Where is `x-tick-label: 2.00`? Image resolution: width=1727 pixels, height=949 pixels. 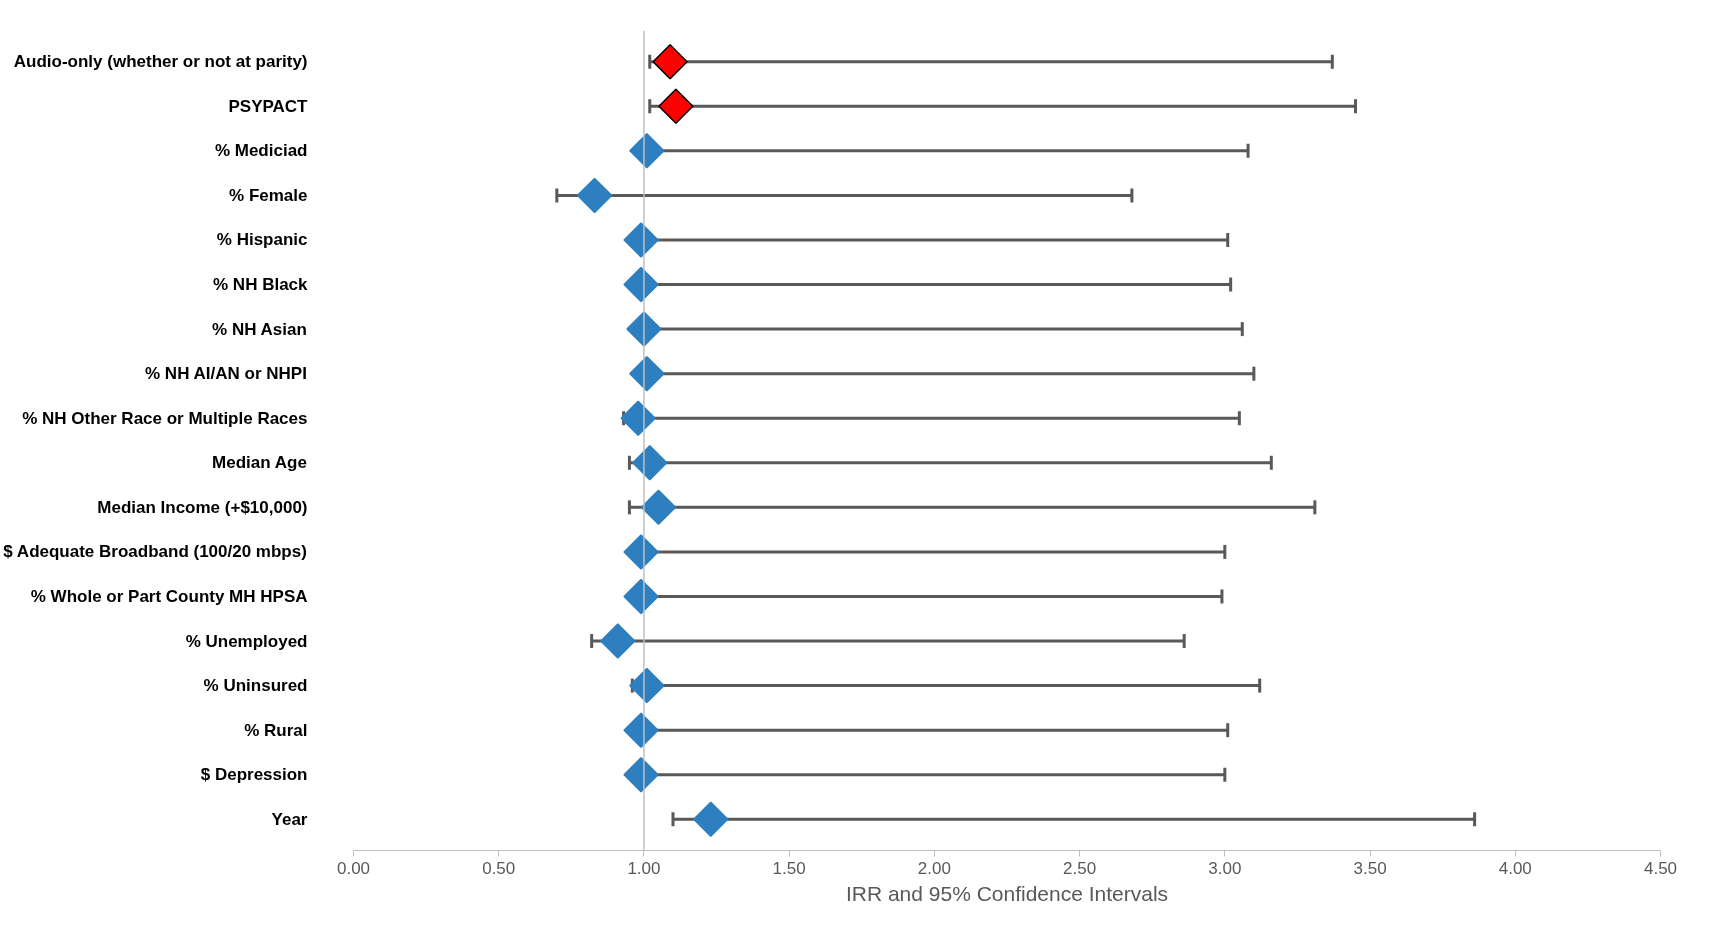
x-tick-label: 2.00 is located at coordinates (934, 868).